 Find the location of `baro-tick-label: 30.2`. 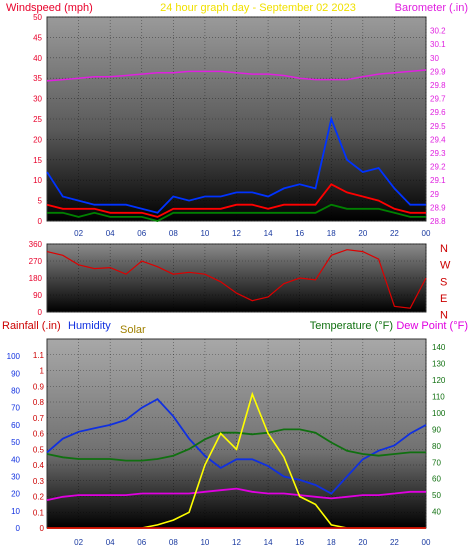

baro-tick-label: 30.2 is located at coordinates (438, 31).